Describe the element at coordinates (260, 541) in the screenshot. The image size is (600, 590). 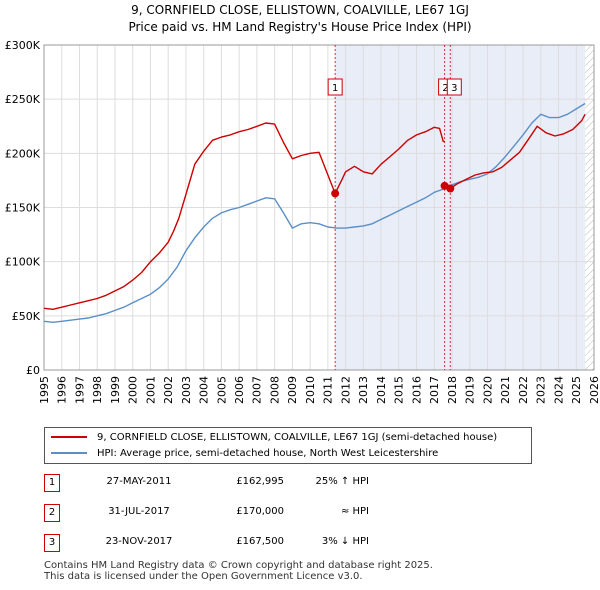
I see `sale-price: £167,500` at that location.